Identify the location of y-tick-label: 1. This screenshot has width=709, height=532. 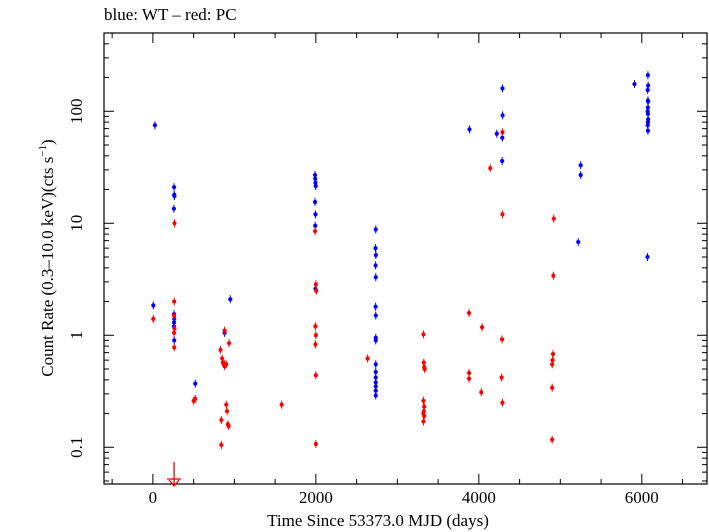
(76, 335).